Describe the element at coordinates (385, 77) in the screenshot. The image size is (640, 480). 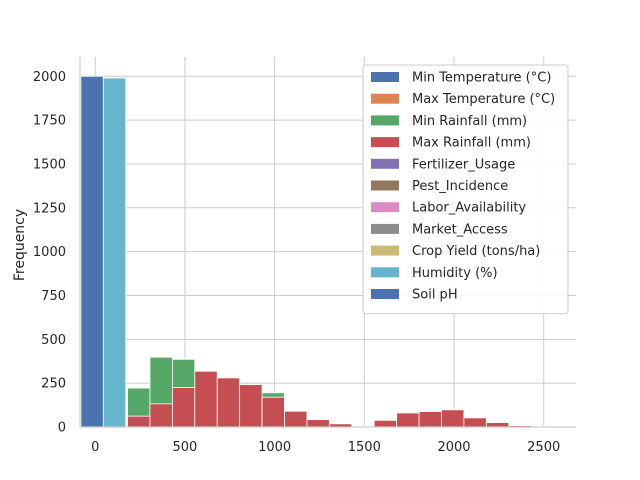
I see `legend-swatch-min-temperature-c` at that location.